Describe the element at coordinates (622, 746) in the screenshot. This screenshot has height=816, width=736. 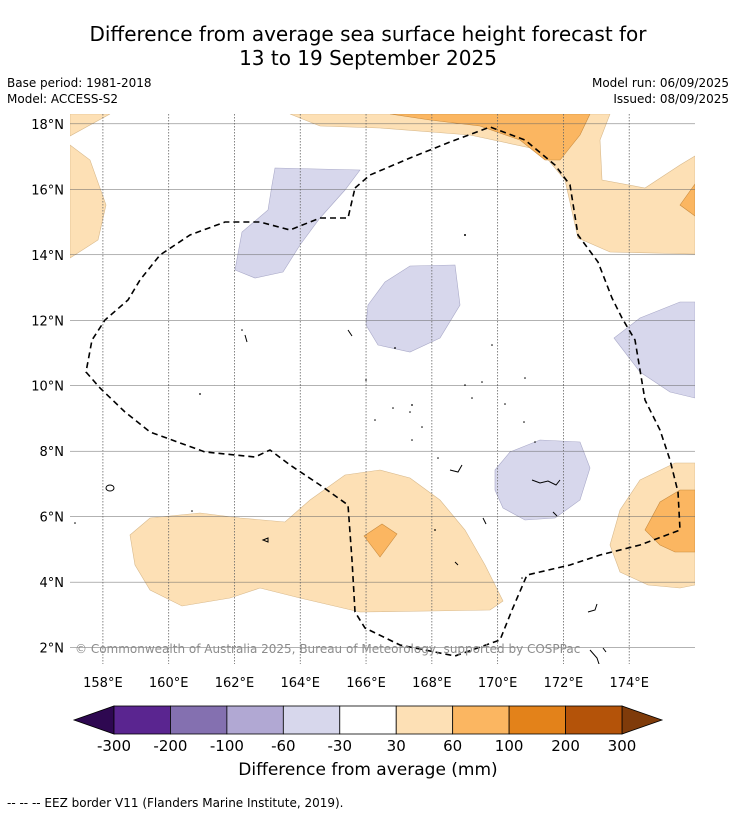
I see `colorbar-tick-label: 300` at that location.